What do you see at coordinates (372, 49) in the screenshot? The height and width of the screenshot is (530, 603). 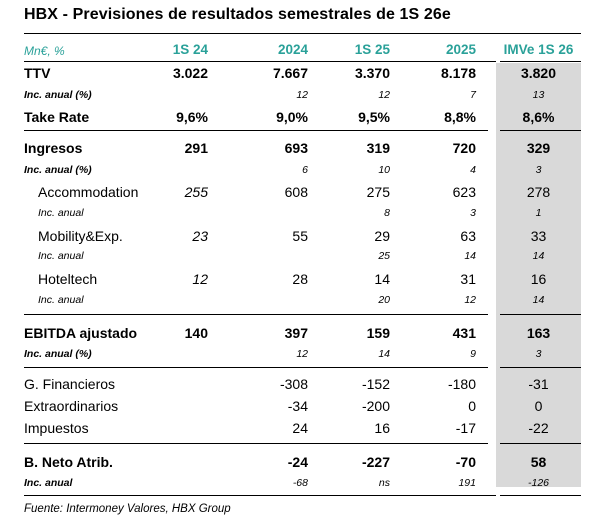 I see `col-header-1s25: 1S 25` at bounding box center [372, 49].